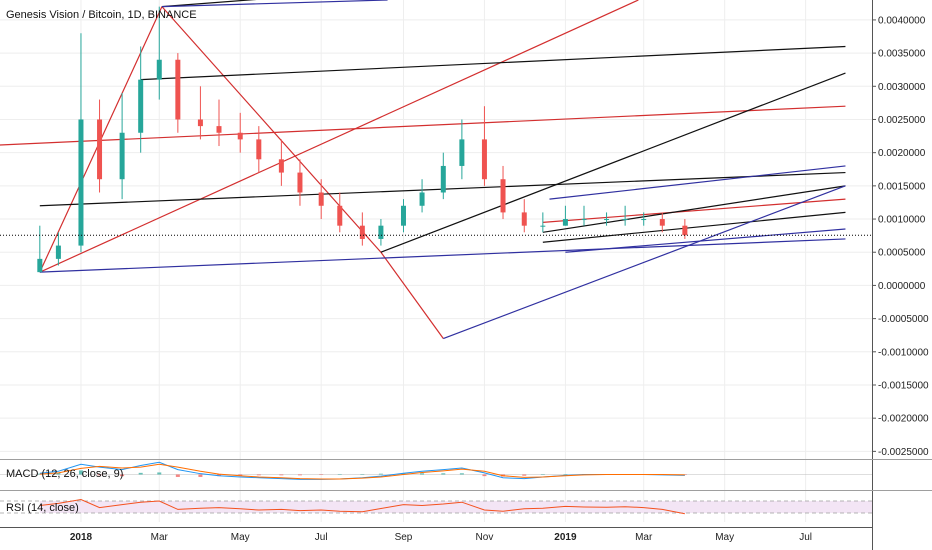 This screenshot has height=550, width=932. Describe the element at coordinates (902, 253) in the screenshot. I see `price-tick-label: 0.0005000` at that location.